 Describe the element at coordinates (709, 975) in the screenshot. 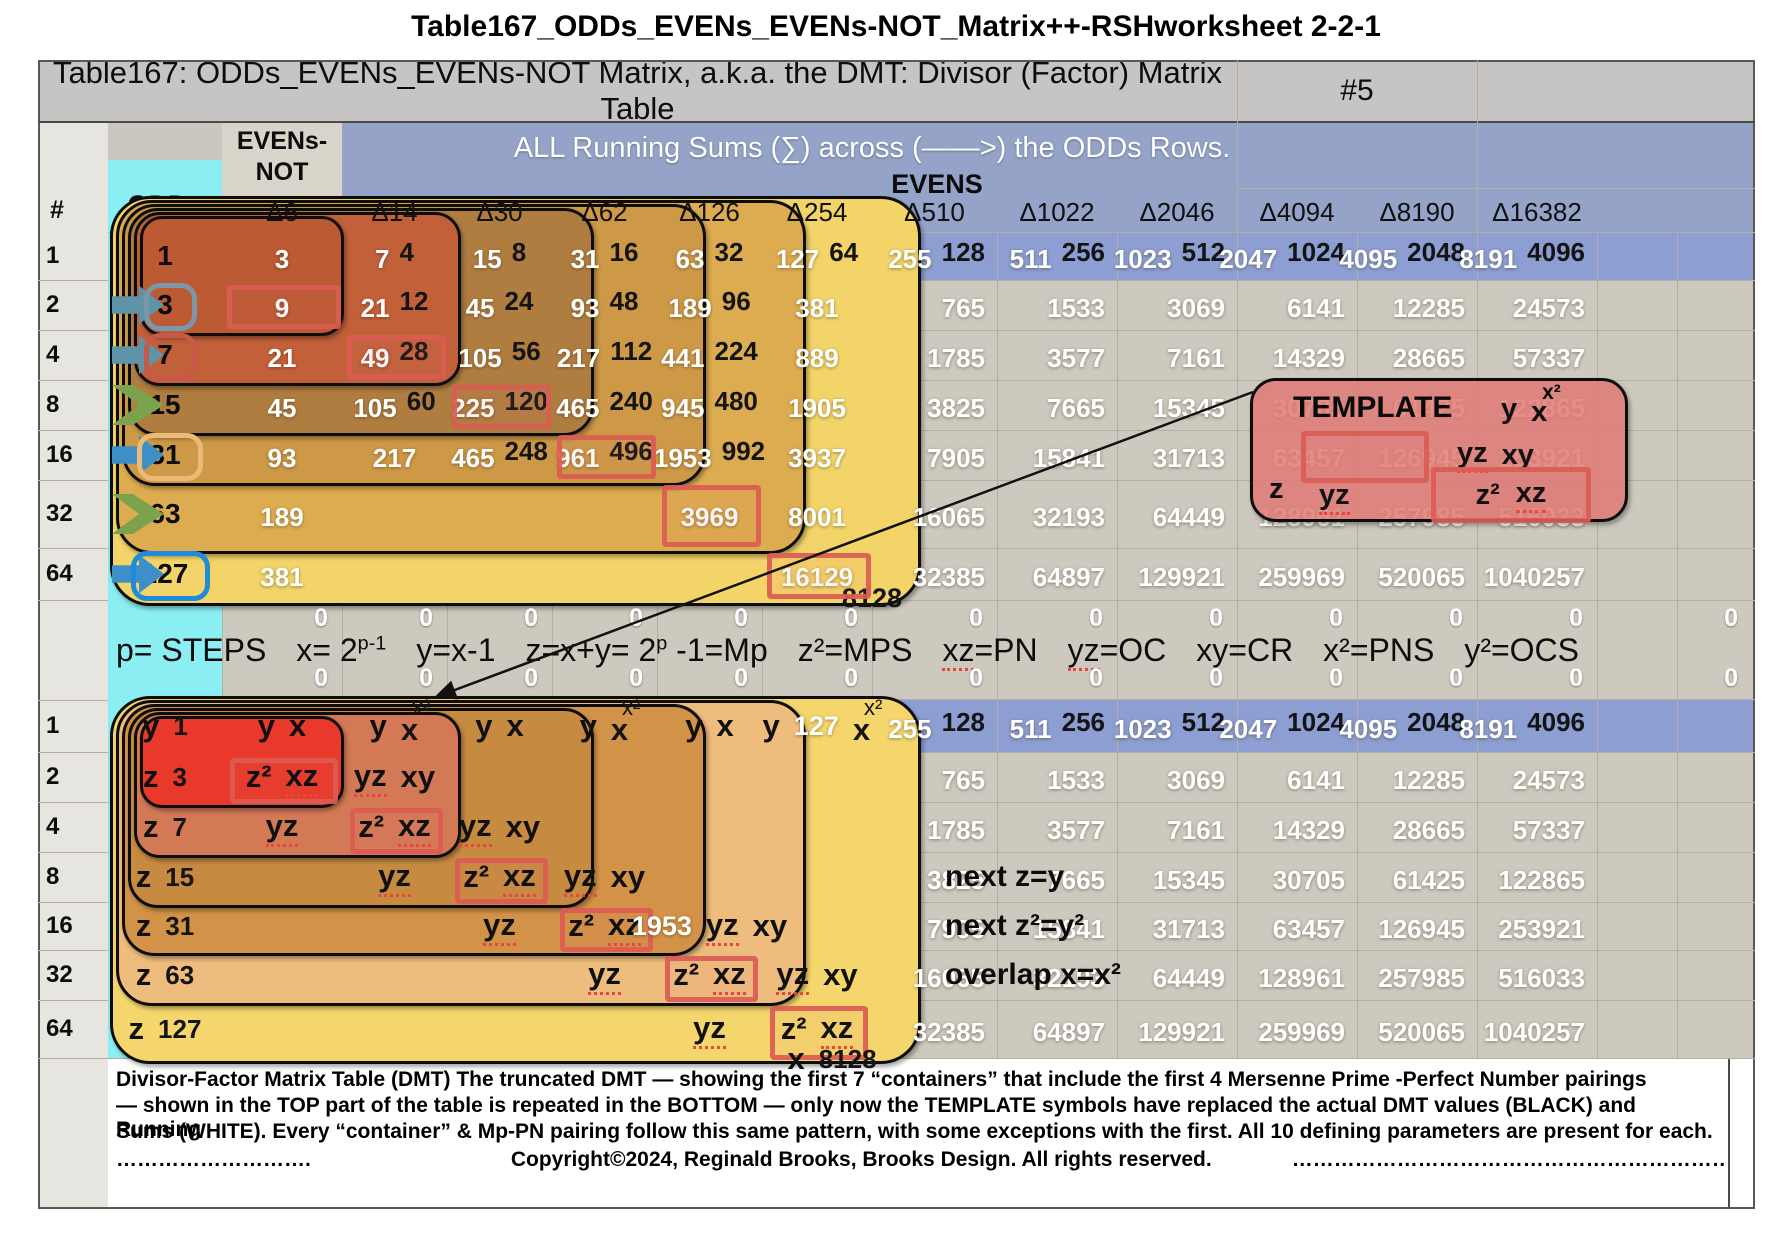

I see `cell-bottom-32-c6: z² xz` at that location.